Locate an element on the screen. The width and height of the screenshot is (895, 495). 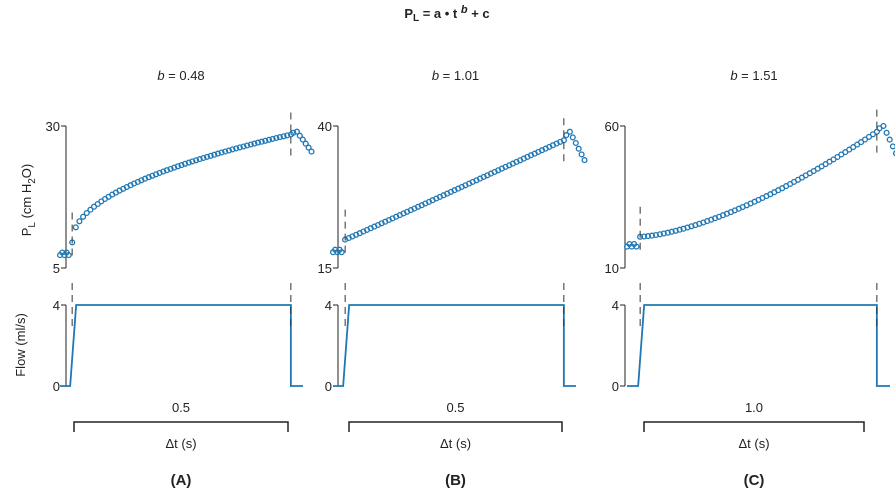
y-axis-label-pressure: PL (cm H2O) is located at coordinates (28, 200).